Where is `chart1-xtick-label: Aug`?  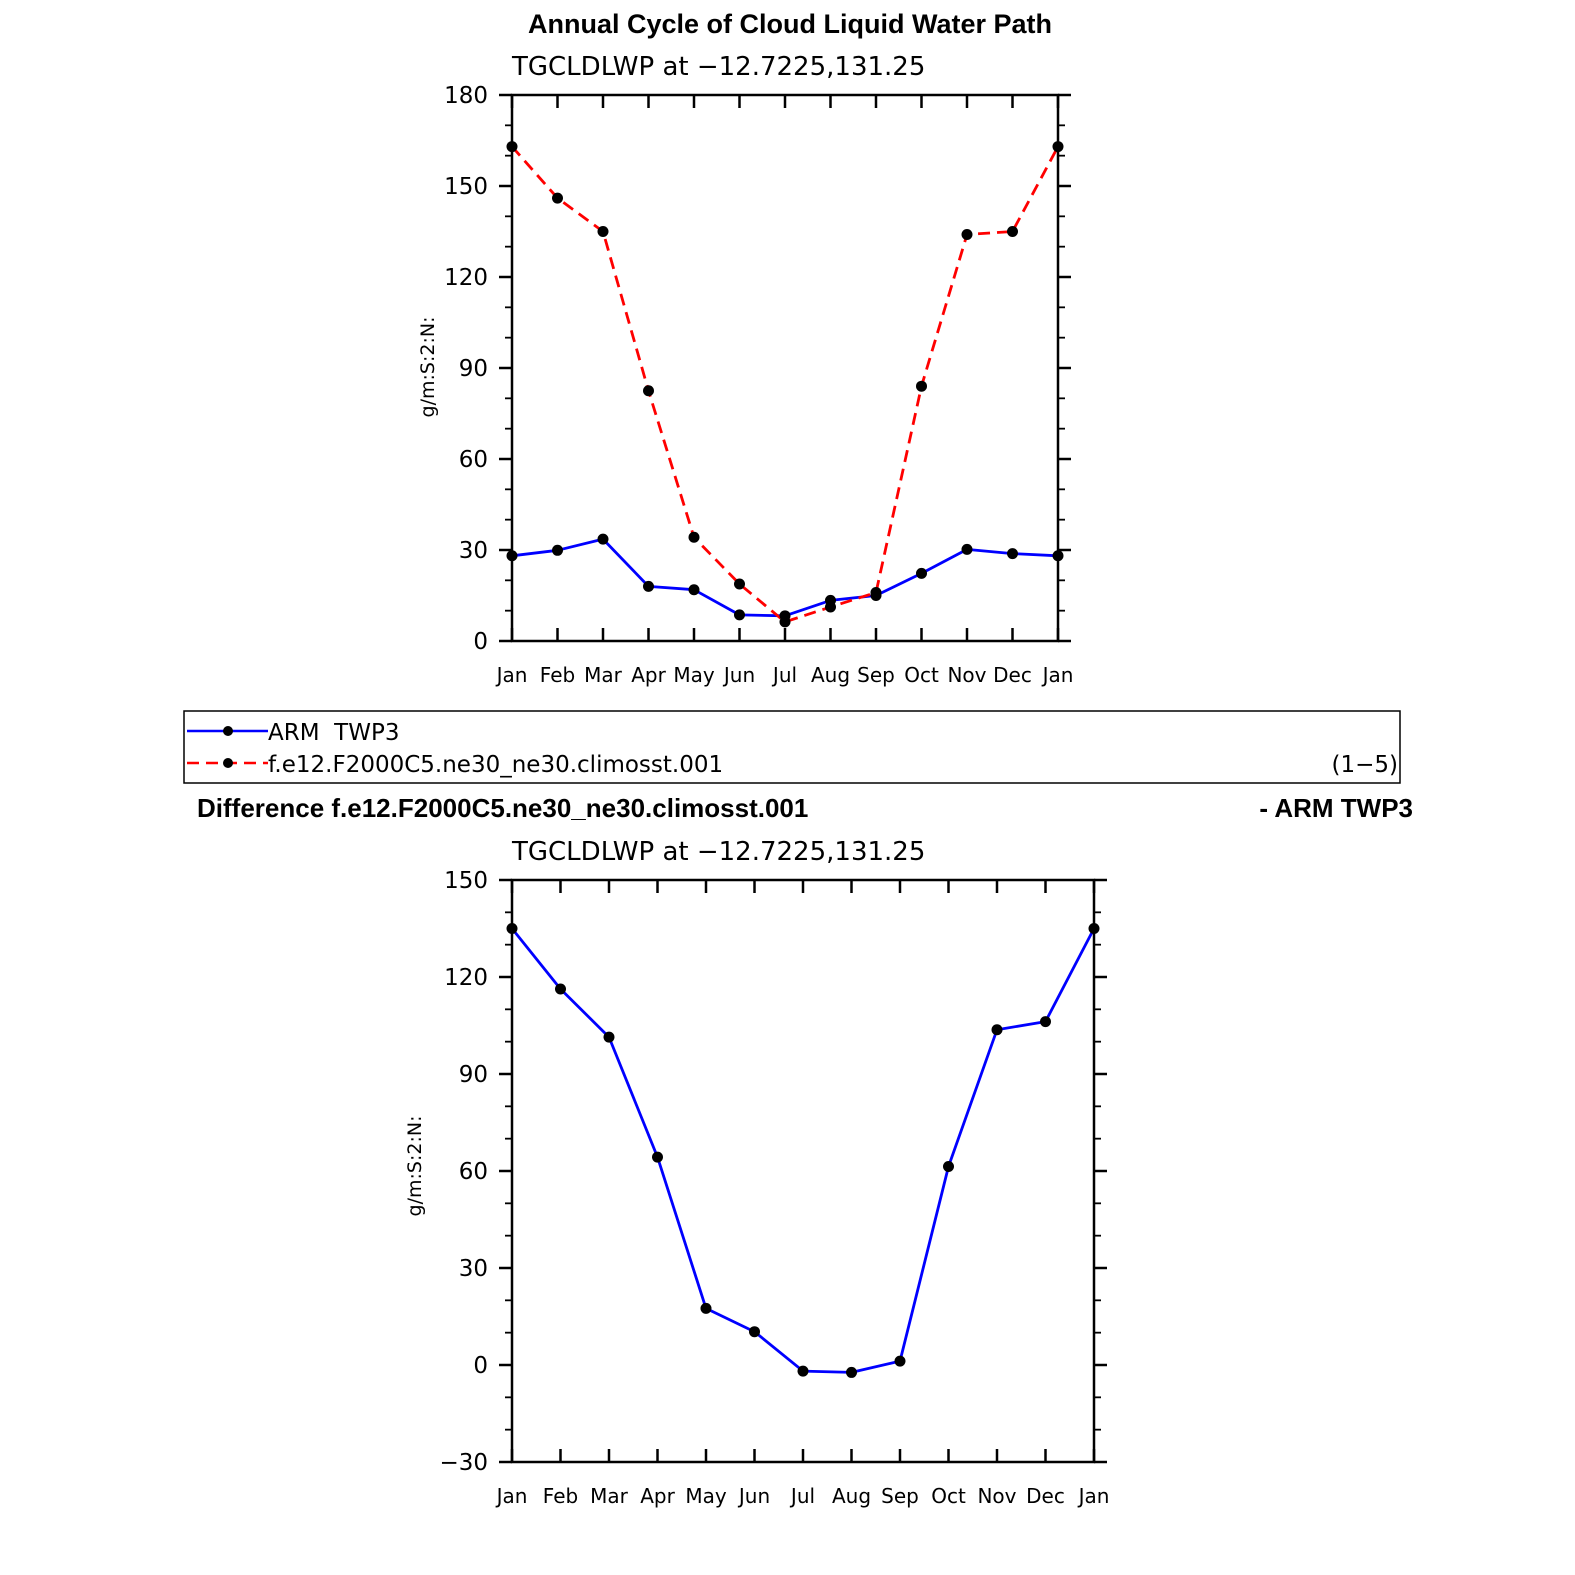
chart1-xtick-label: Aug is located at coordinates (830, 675).